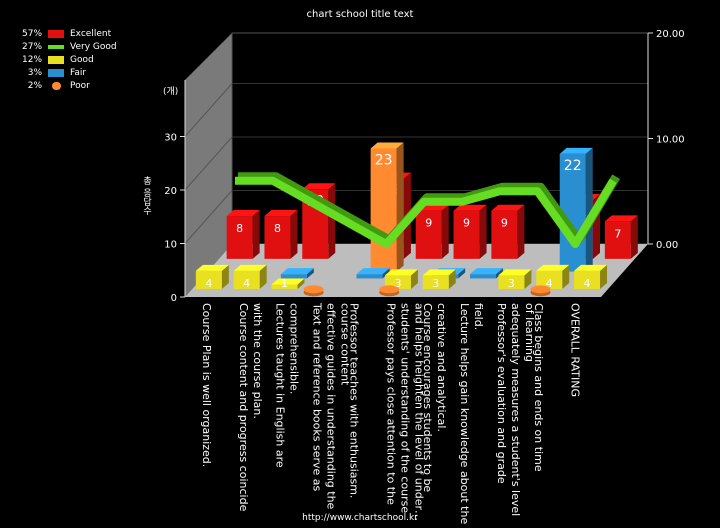 The width and height of the screenshot is (720, 528). What do you see at coordinates (501, 393) in the screenshot?
I see `x-tick-label: Professor's evaluation and grade` at bounding box center [501, 393].